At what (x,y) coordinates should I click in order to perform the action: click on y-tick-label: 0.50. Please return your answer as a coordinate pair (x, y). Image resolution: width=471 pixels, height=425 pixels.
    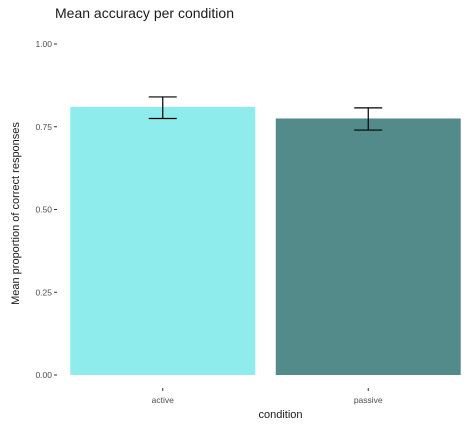
    Looking at the image, I should click on (43, 210).